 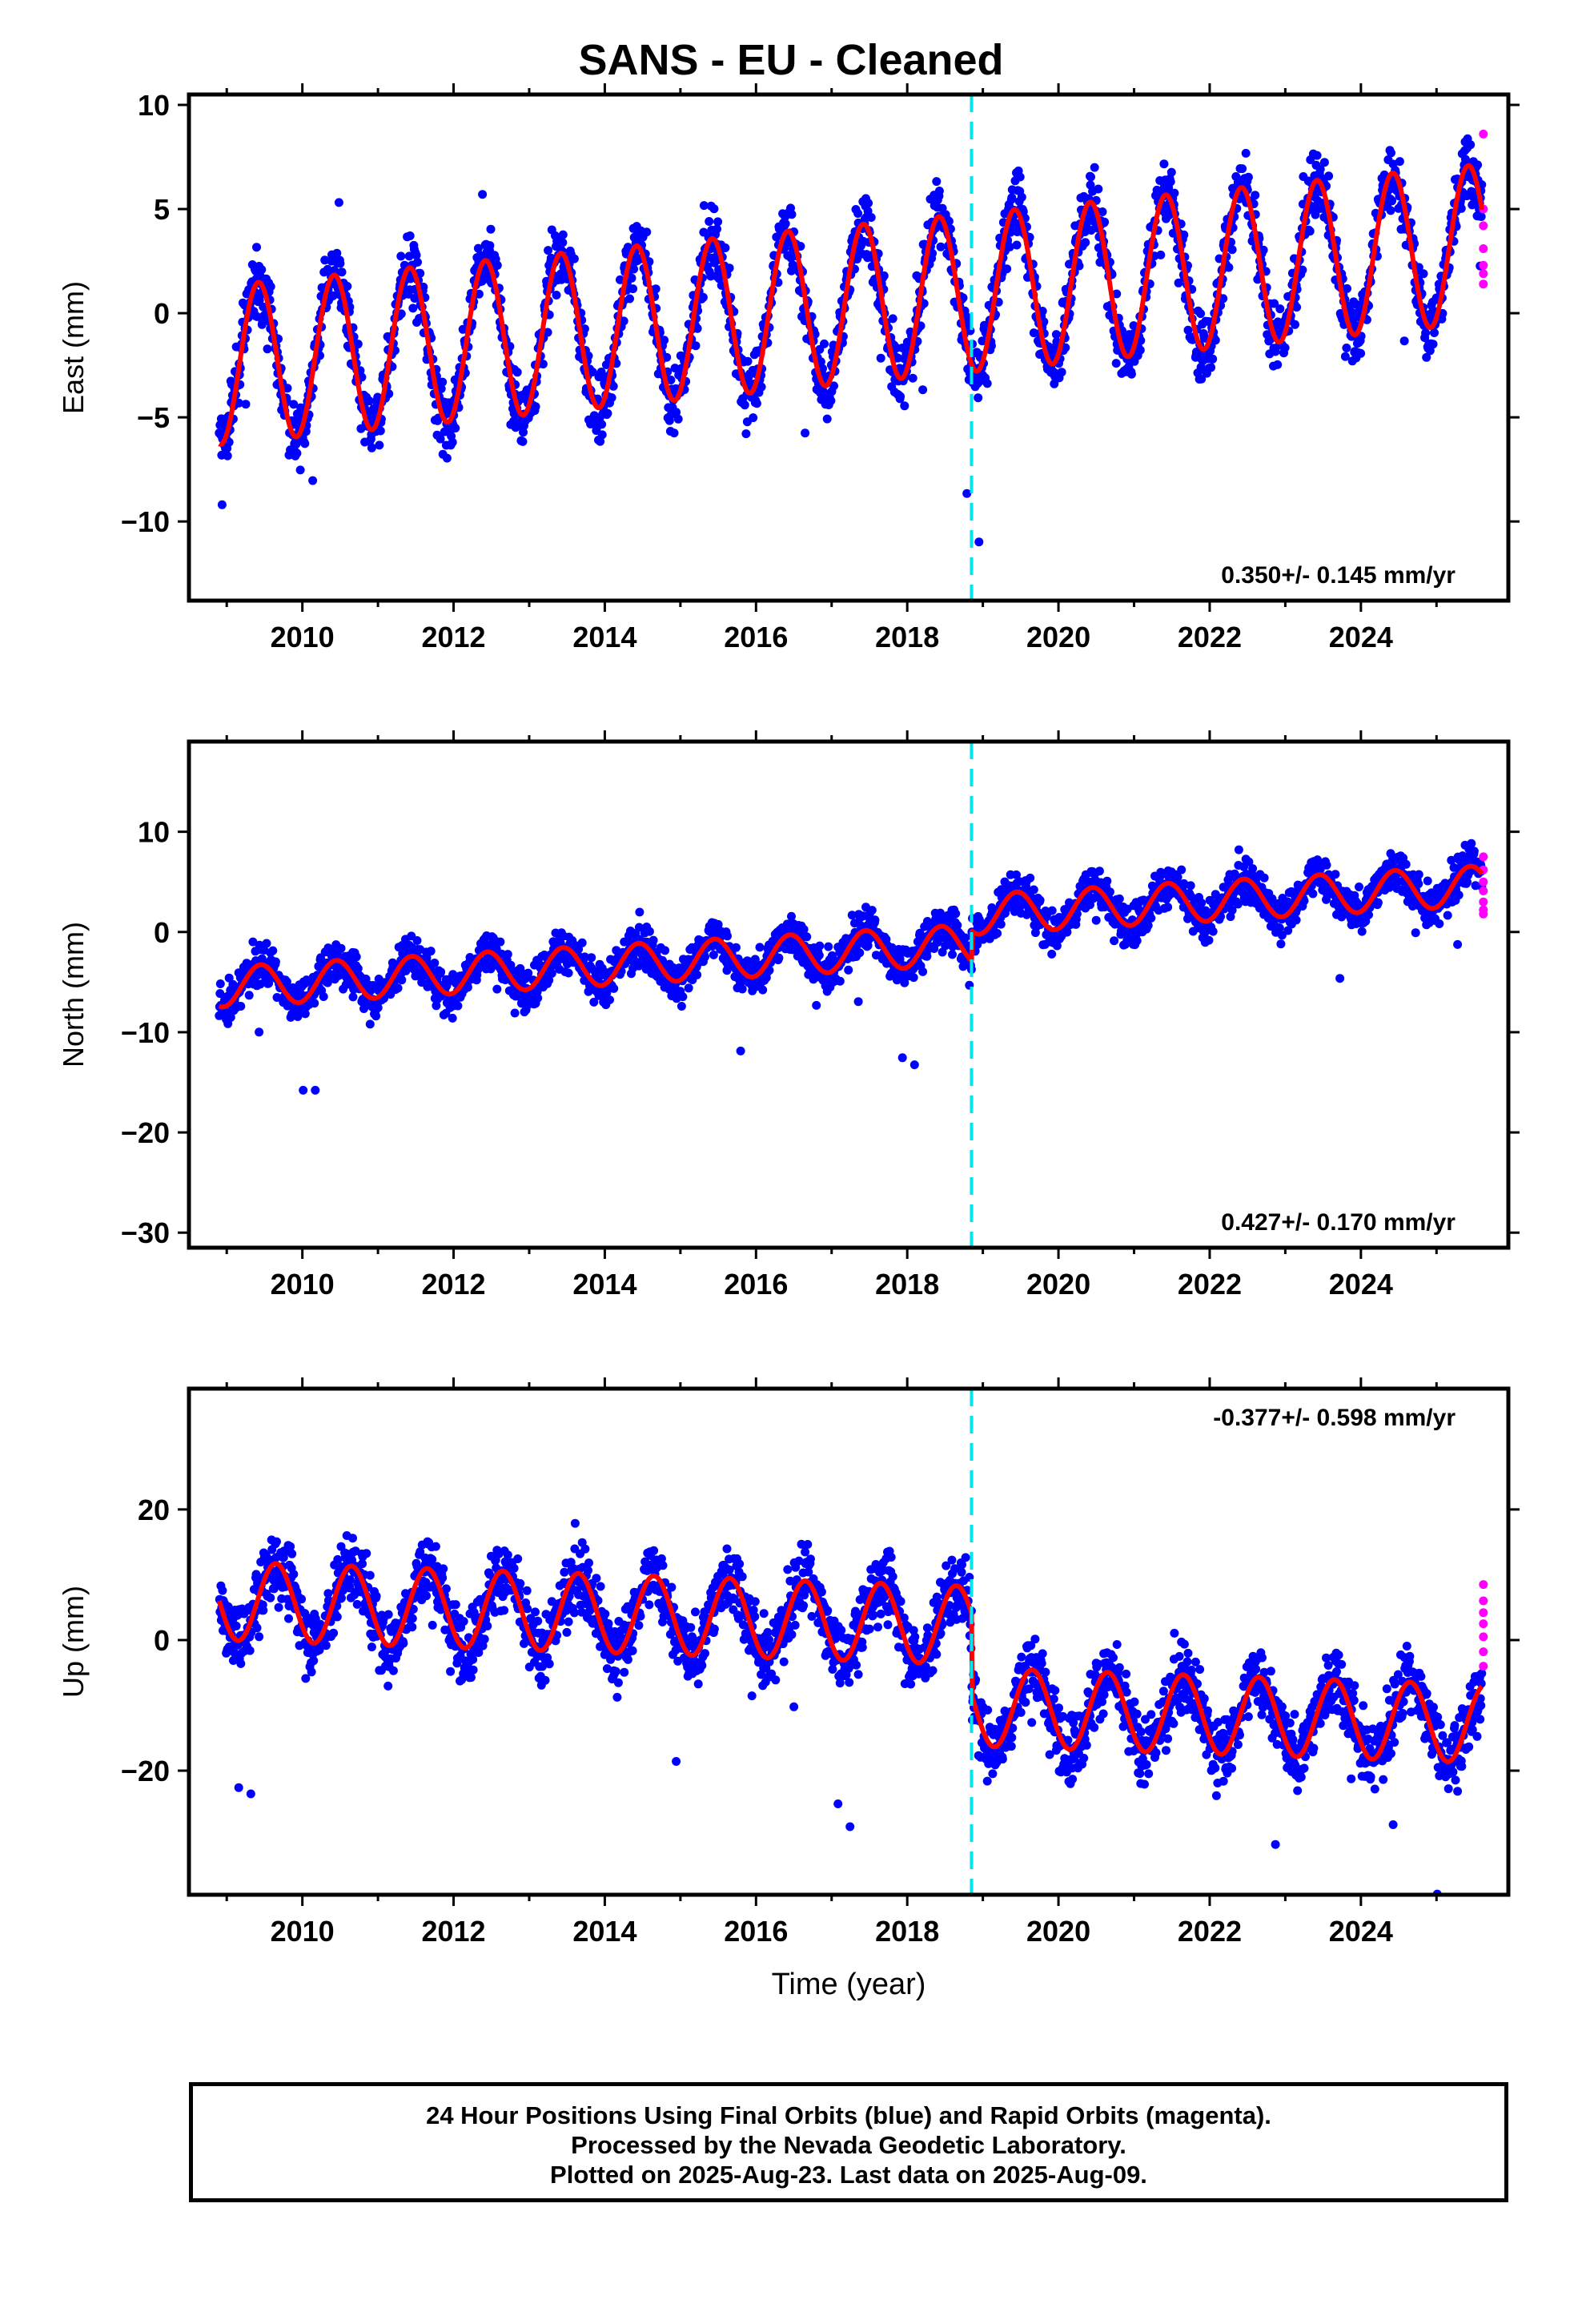 I want to click on y-axis-label: East (mm), so click(x=74, y=347).